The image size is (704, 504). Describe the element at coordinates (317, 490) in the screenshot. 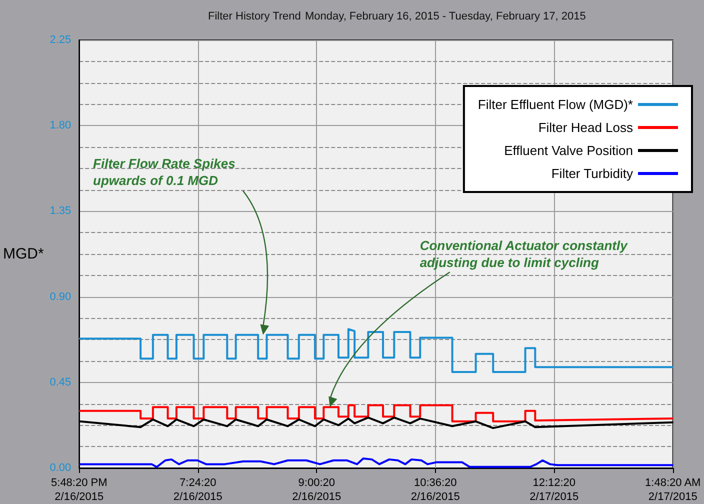

I see `x-tick-label: 9:00:20 2/16/2015` at that location.